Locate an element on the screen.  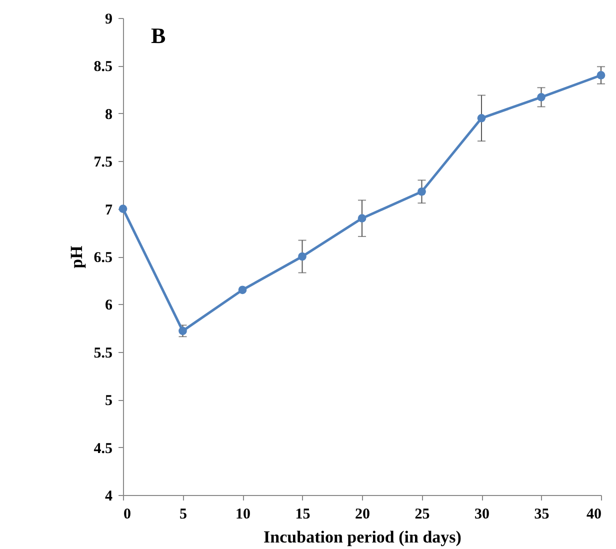
y-tick-label: 4 is located at coordinates (109, 496).